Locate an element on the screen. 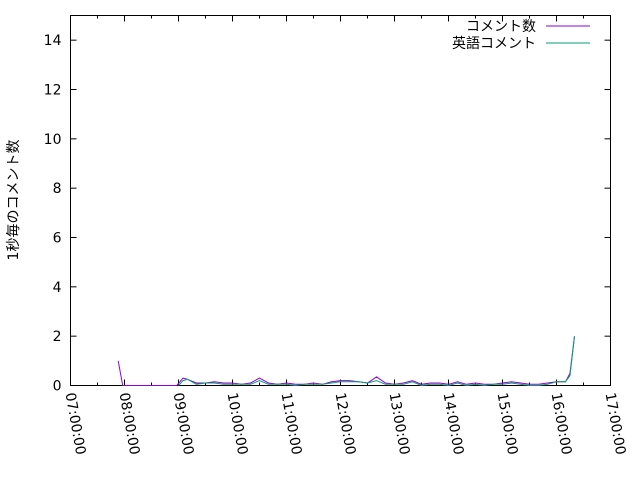 The width and height of the screenshot is (640, 484). y-tick-label: 8 is located at coordinates (57, 189).